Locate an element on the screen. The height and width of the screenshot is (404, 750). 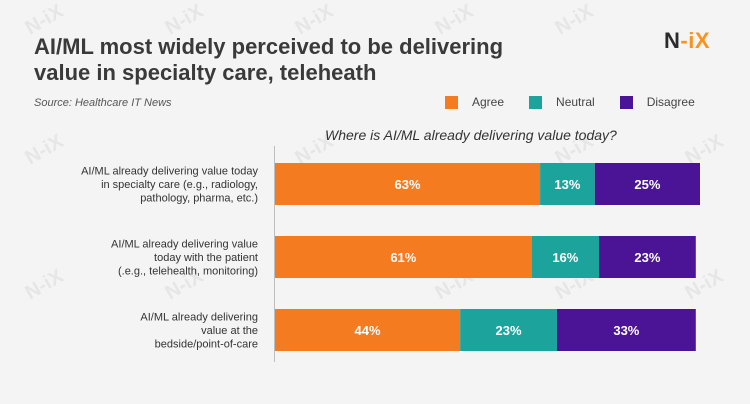
legend-item-neutral: Neutral is located at coordinates (562, 102).